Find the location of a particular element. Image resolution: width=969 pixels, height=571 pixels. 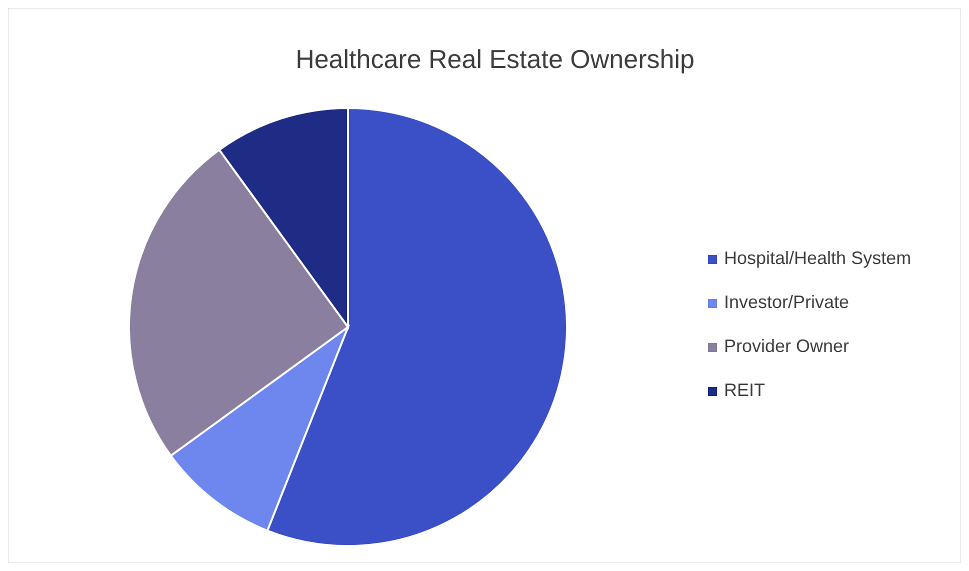

legend-label: Investor/Private is located at coordinates (787, 302).